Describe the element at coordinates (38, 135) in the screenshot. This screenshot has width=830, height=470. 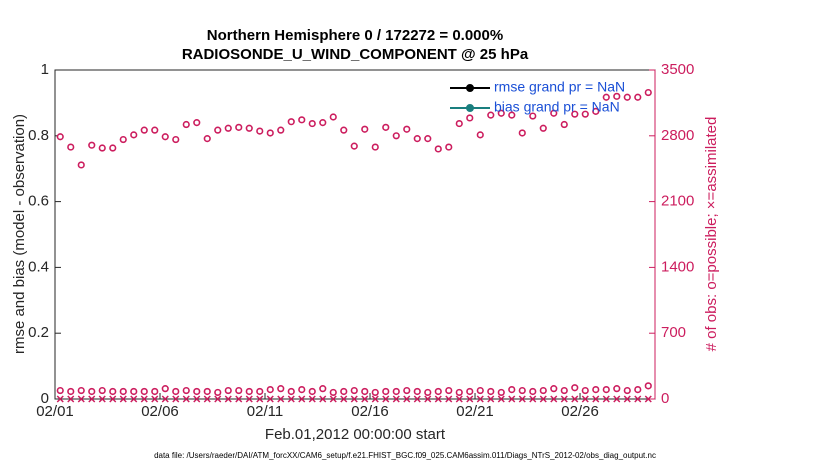
I see `y-tick-label: 0.8` at that location.